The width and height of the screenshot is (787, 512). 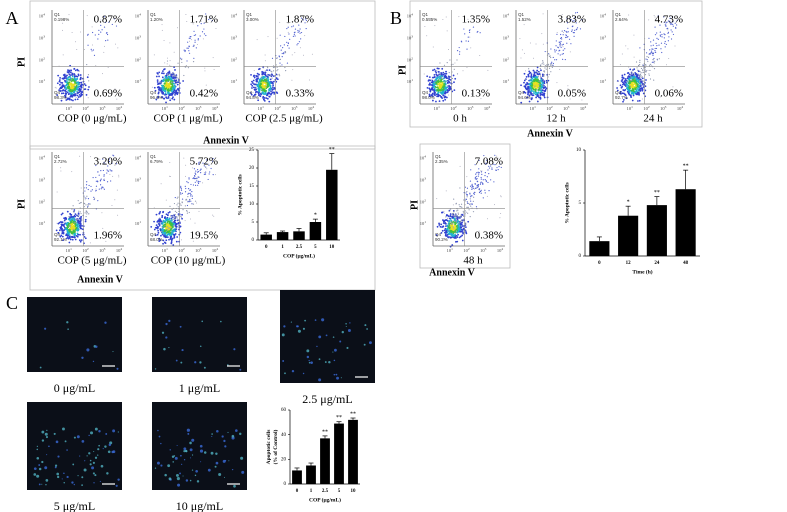 I want to click on log-tick-label: 102, so click(x=466, y=250).